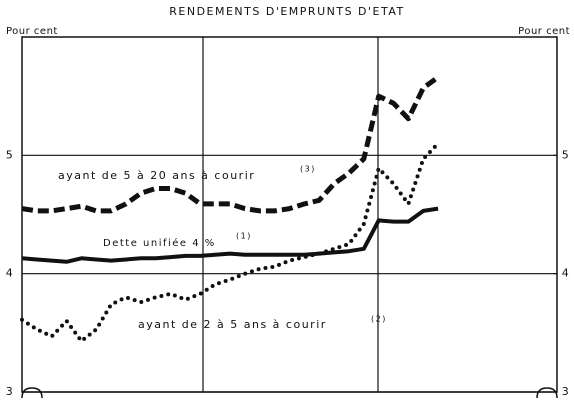 The image size is (574, 401). Describe the element at coordinates (566, 154) in the screenshot. I see `y2-tick-label: 5` at that location.